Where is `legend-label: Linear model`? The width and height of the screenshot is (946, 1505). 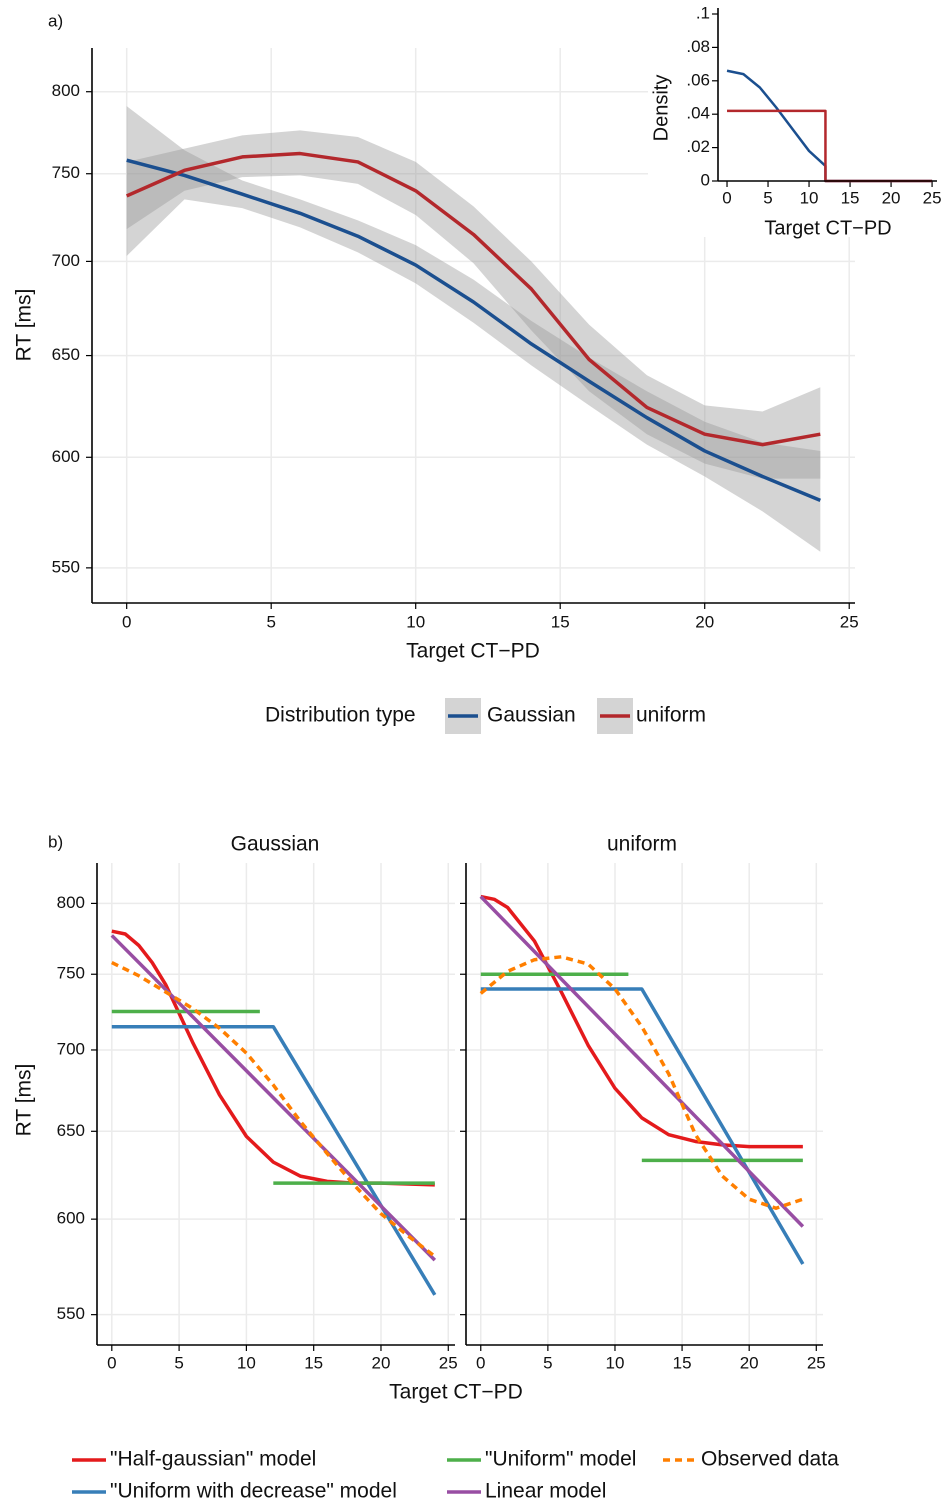
legend-label: Linear model is located at coordinates (545, 1491).